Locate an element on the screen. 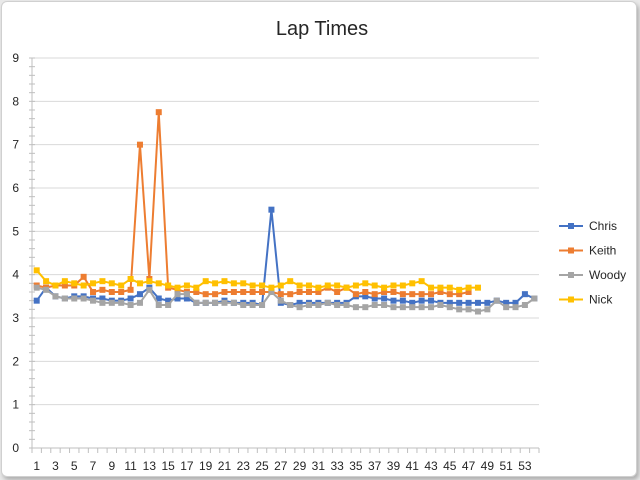 Image resolution: width=640 pixels, height=480 pixels. x-tick-label: 39 is located at coordinates (394, 466).